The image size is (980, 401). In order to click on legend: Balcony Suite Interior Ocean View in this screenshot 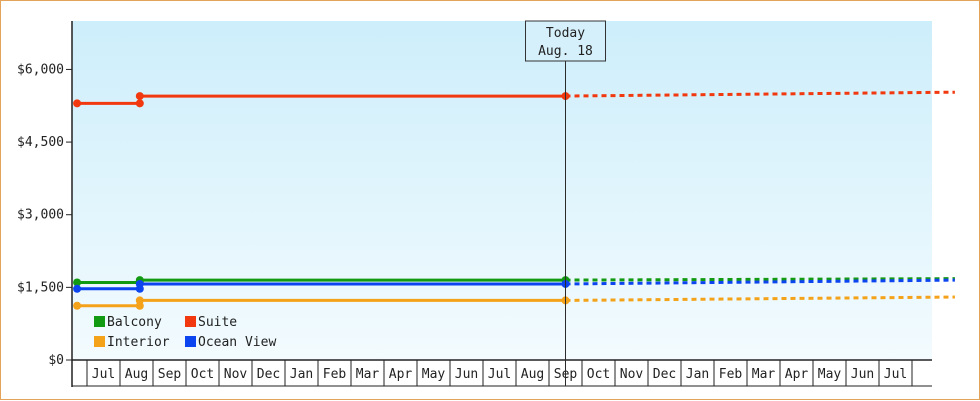, I will do `click(185, 332)`.